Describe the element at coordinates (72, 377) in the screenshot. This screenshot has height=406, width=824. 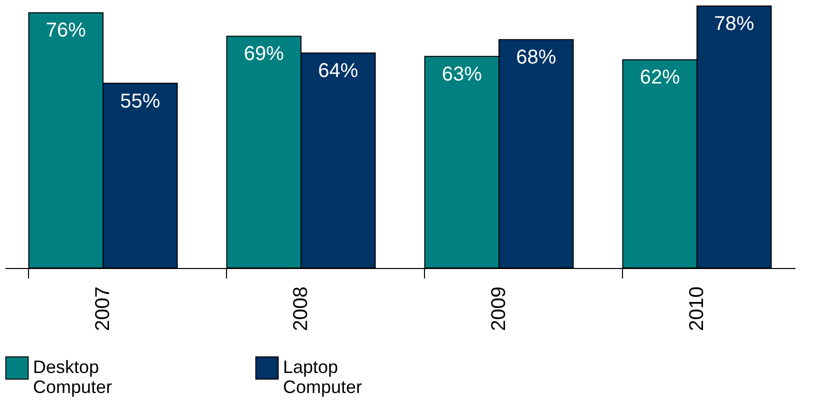
I see `legend-label: Desktop Computer` at that location.